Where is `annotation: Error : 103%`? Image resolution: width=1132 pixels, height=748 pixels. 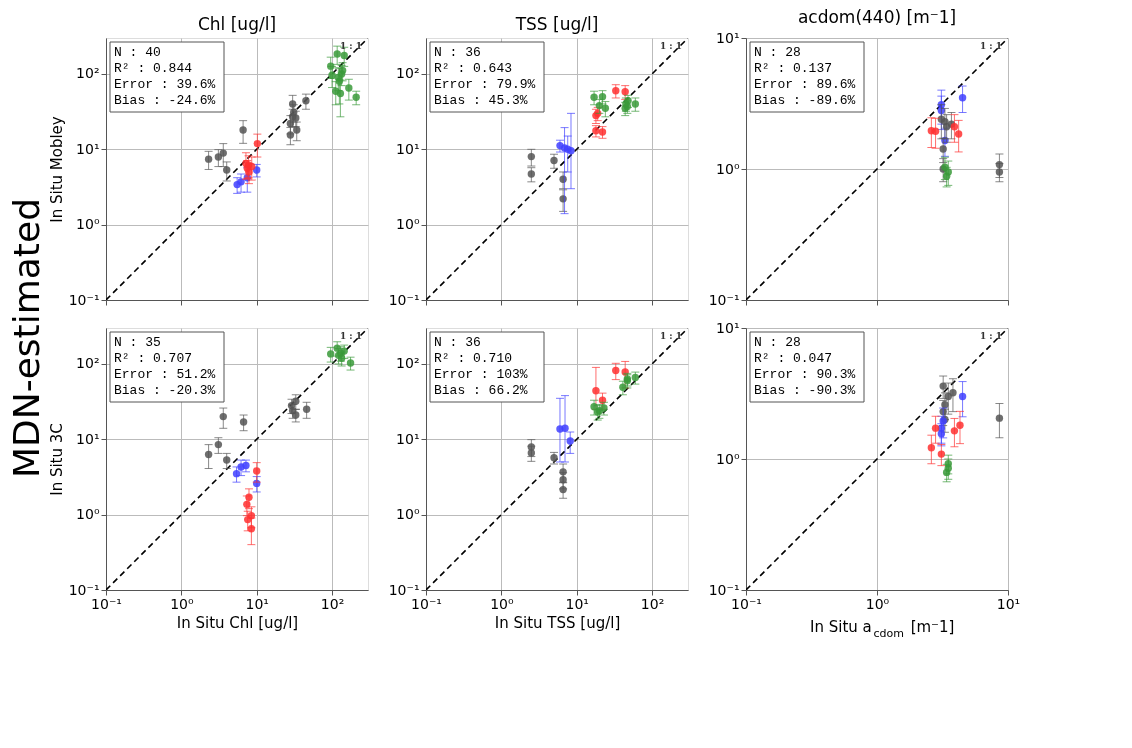 annotation: Error : 103% is located at coordinates (481, 374).